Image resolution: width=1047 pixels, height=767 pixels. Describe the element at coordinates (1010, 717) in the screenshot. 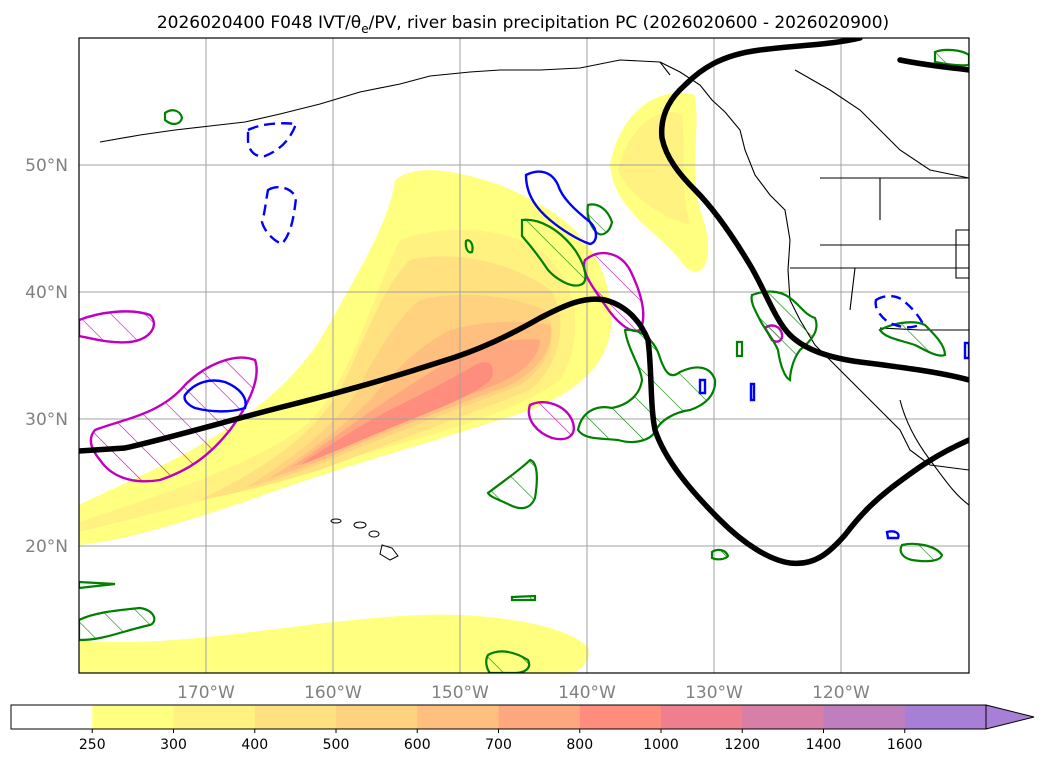

I see `colorbar-extend-arrow` at that location.